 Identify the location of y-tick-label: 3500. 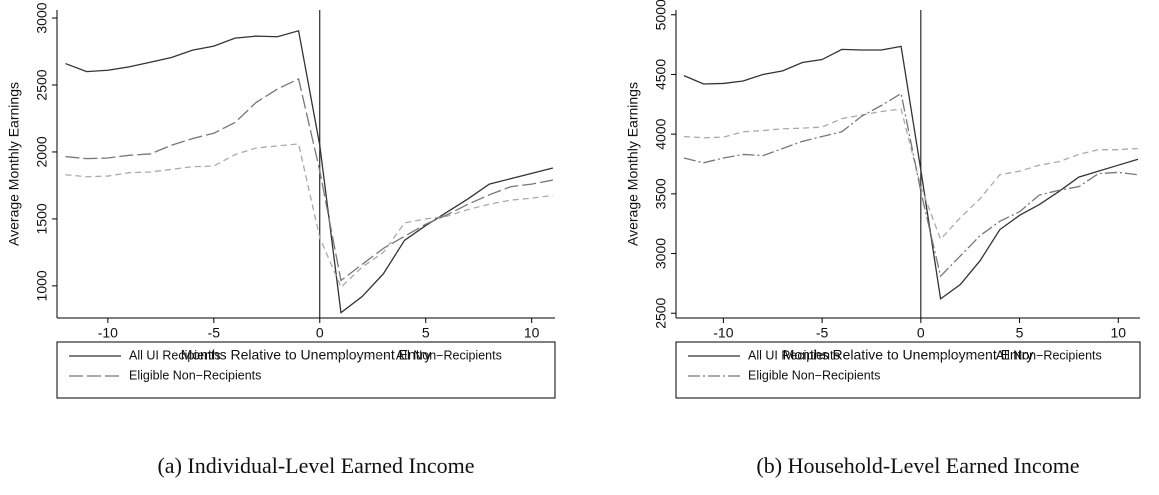
(661, 193).